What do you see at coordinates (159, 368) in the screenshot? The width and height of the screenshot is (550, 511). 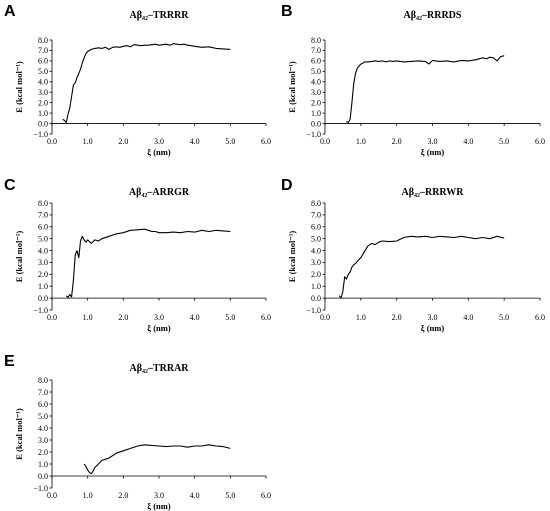 I see `panel-title: Aβ₄₂–TRRAR` at bounding box center [159, 368].